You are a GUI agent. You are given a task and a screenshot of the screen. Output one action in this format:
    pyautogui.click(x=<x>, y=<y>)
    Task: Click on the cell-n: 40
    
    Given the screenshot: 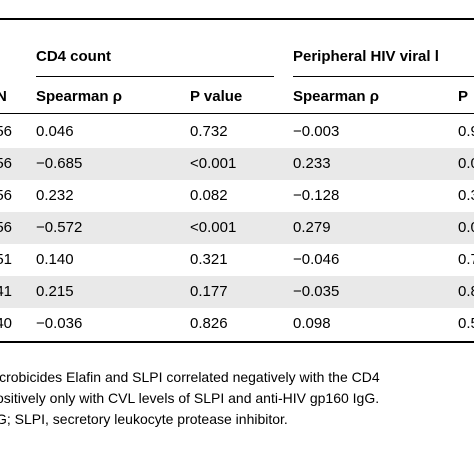 What is the action you would take?
    pyautogui.click(x=6, y=323)
    